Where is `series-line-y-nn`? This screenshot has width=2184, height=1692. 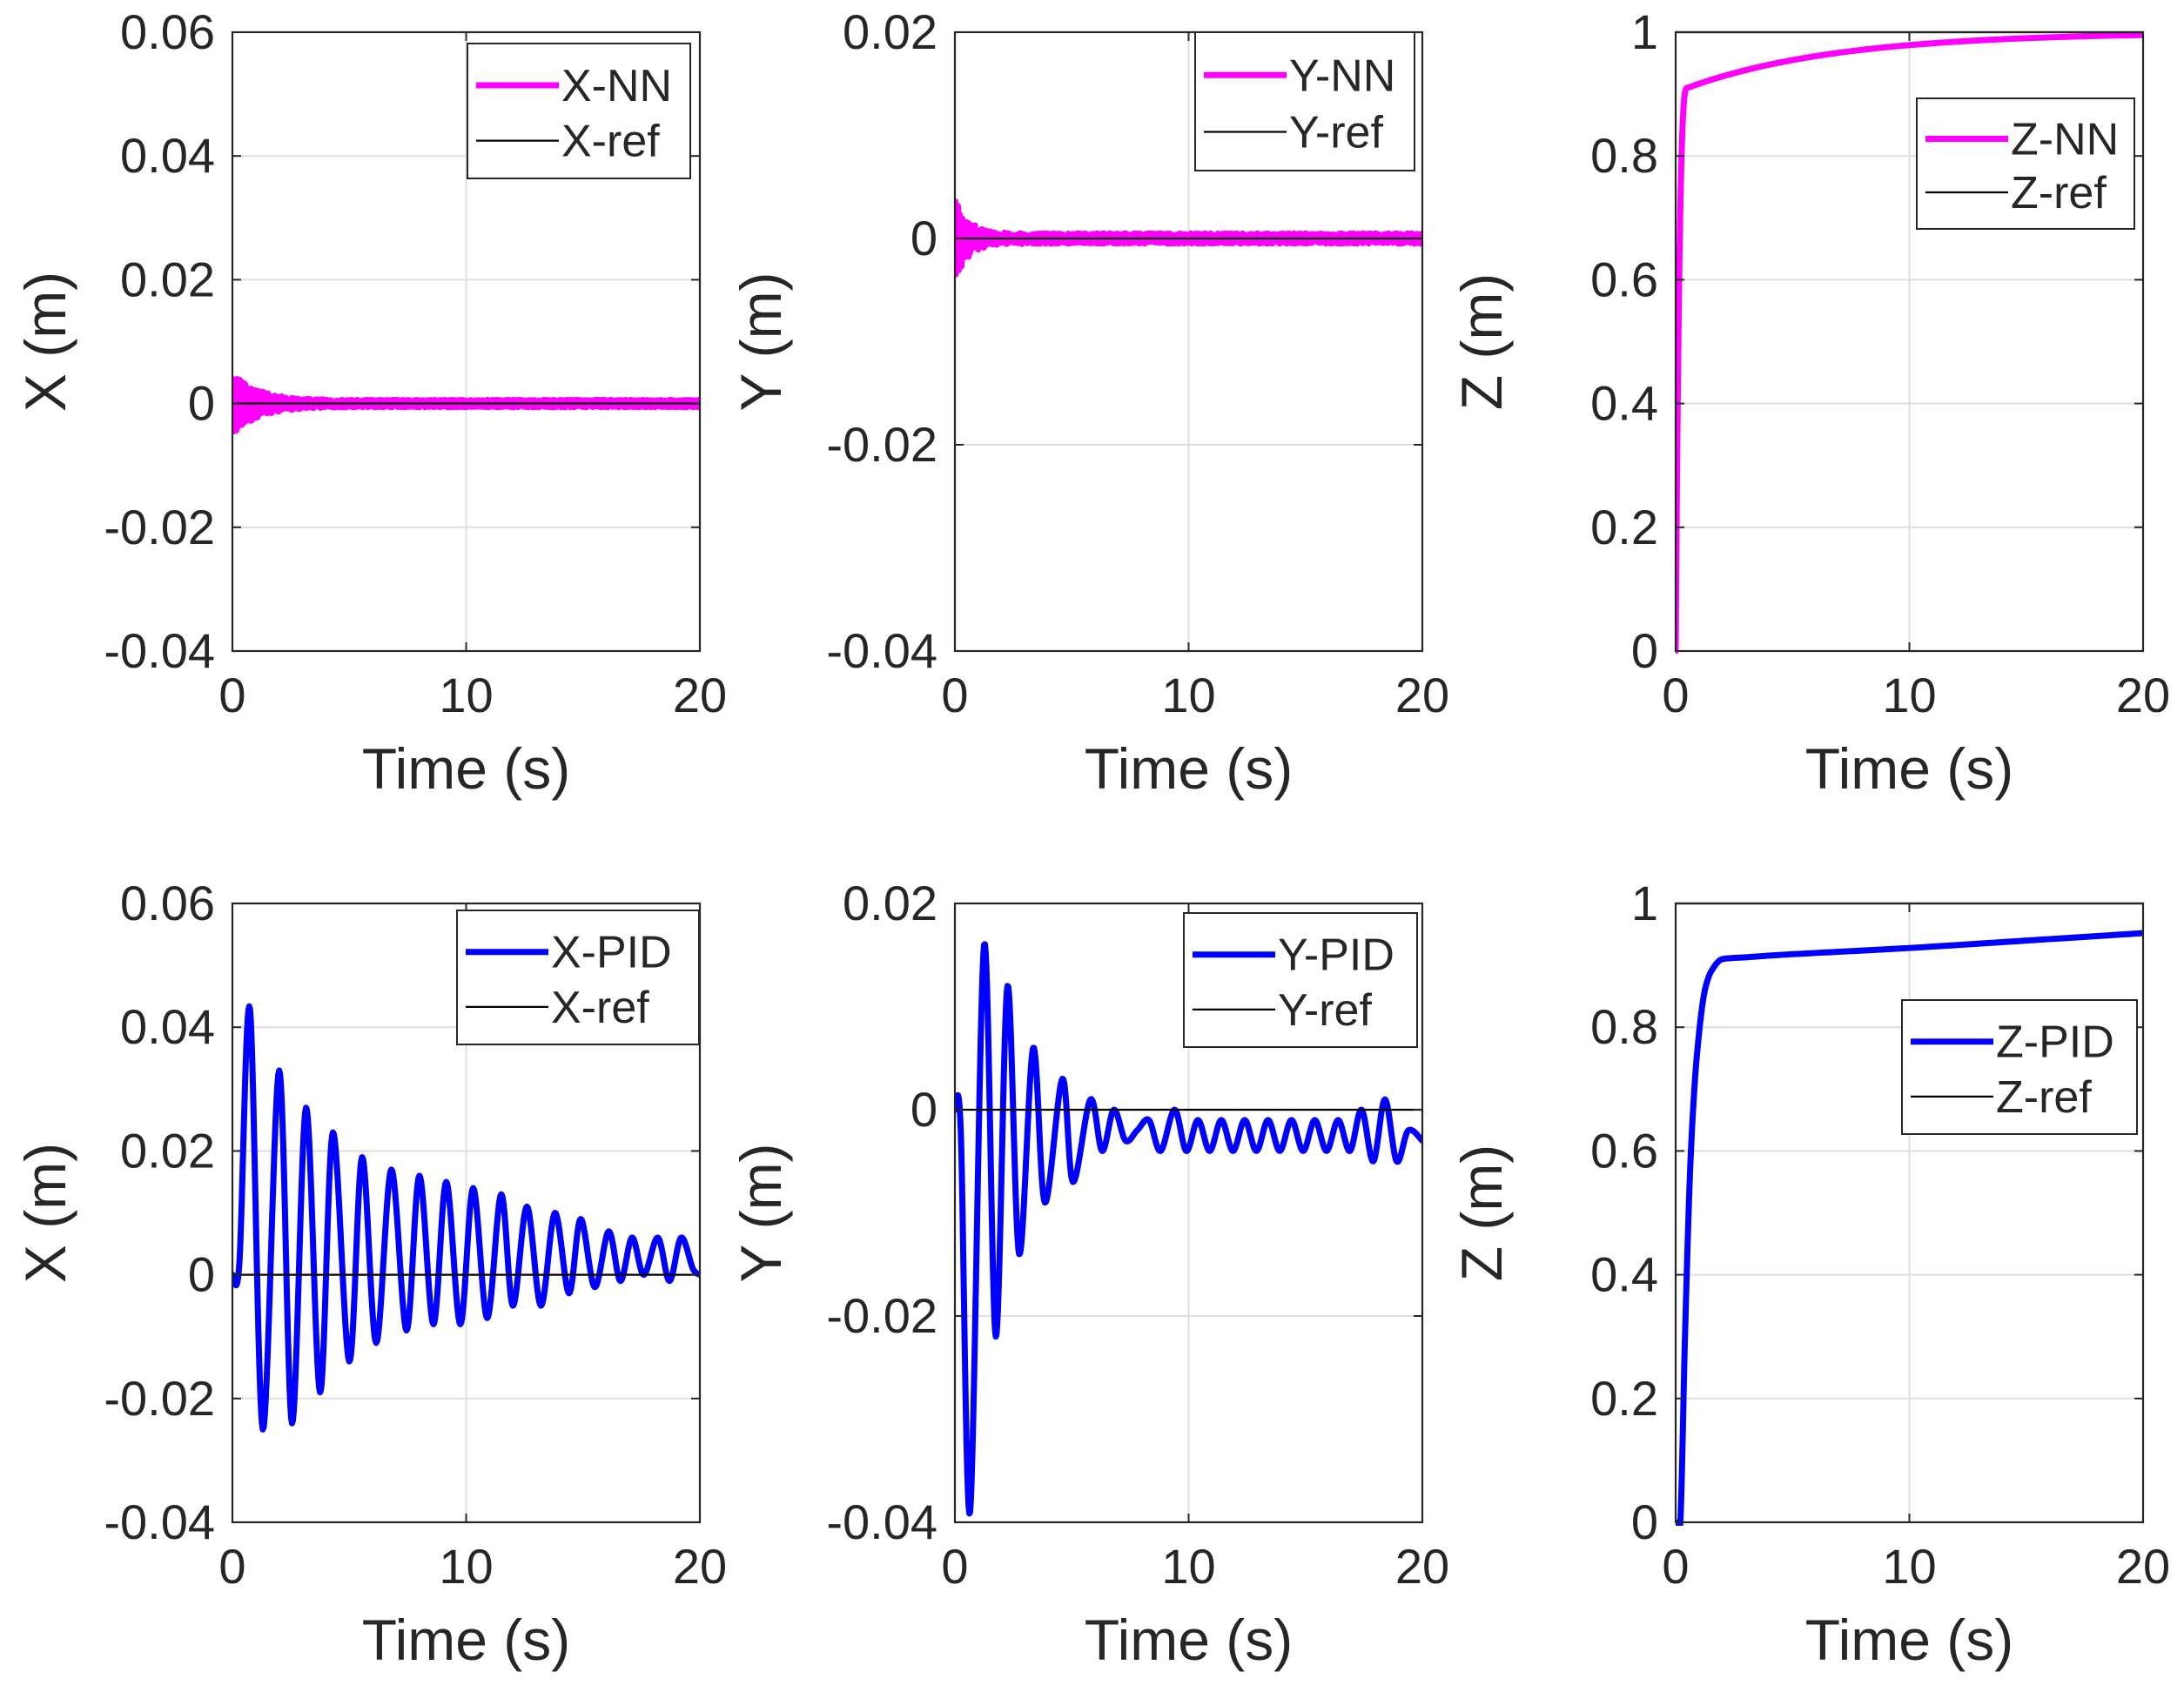 series-line-y-nn is located at coordinates (1188, 238).